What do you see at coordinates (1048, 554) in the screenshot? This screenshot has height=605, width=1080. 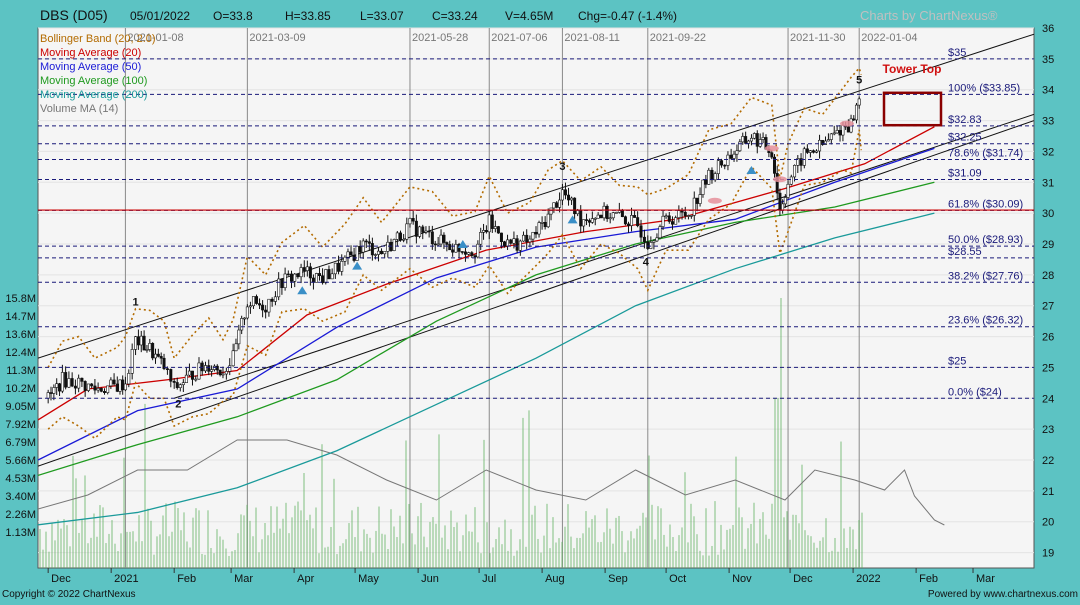 I see `price-tick-label: 19` at bounding box center [1048, 554].